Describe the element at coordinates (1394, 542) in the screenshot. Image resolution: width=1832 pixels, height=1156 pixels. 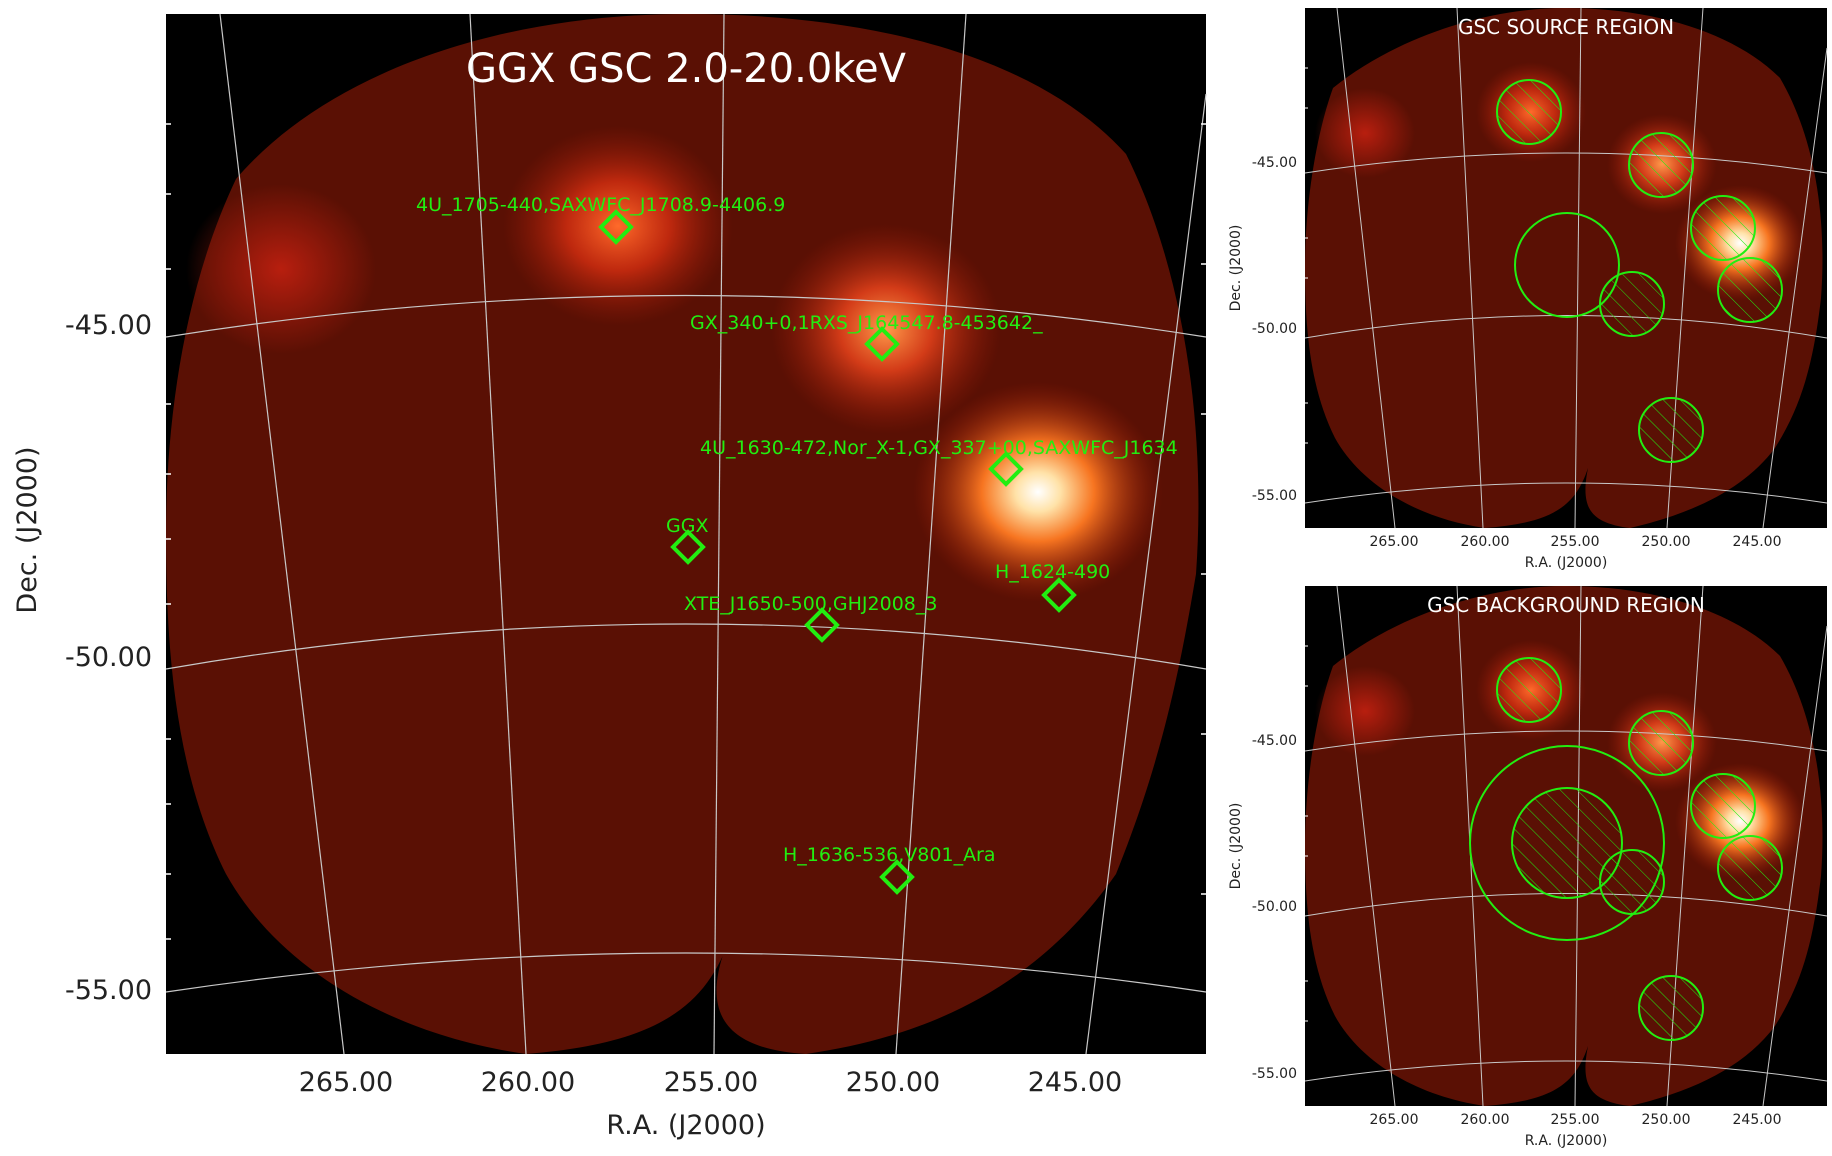
I see `source-xaxis-tick: 265.00` at that location.